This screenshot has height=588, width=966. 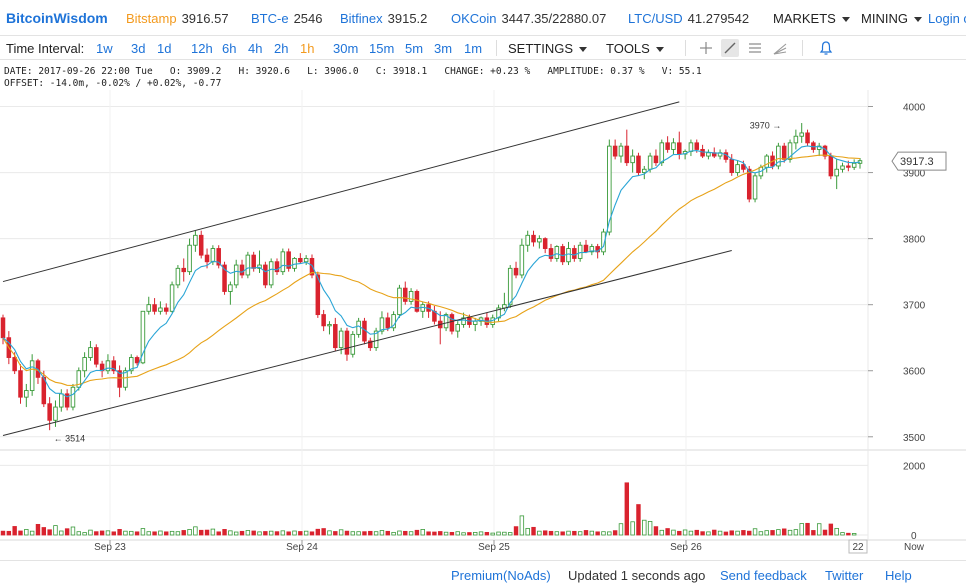 What do you see at coordinates (548, 48) in the screenshot?
I see `settings-menu: SETTINGS` at bounding box center [548, 48].